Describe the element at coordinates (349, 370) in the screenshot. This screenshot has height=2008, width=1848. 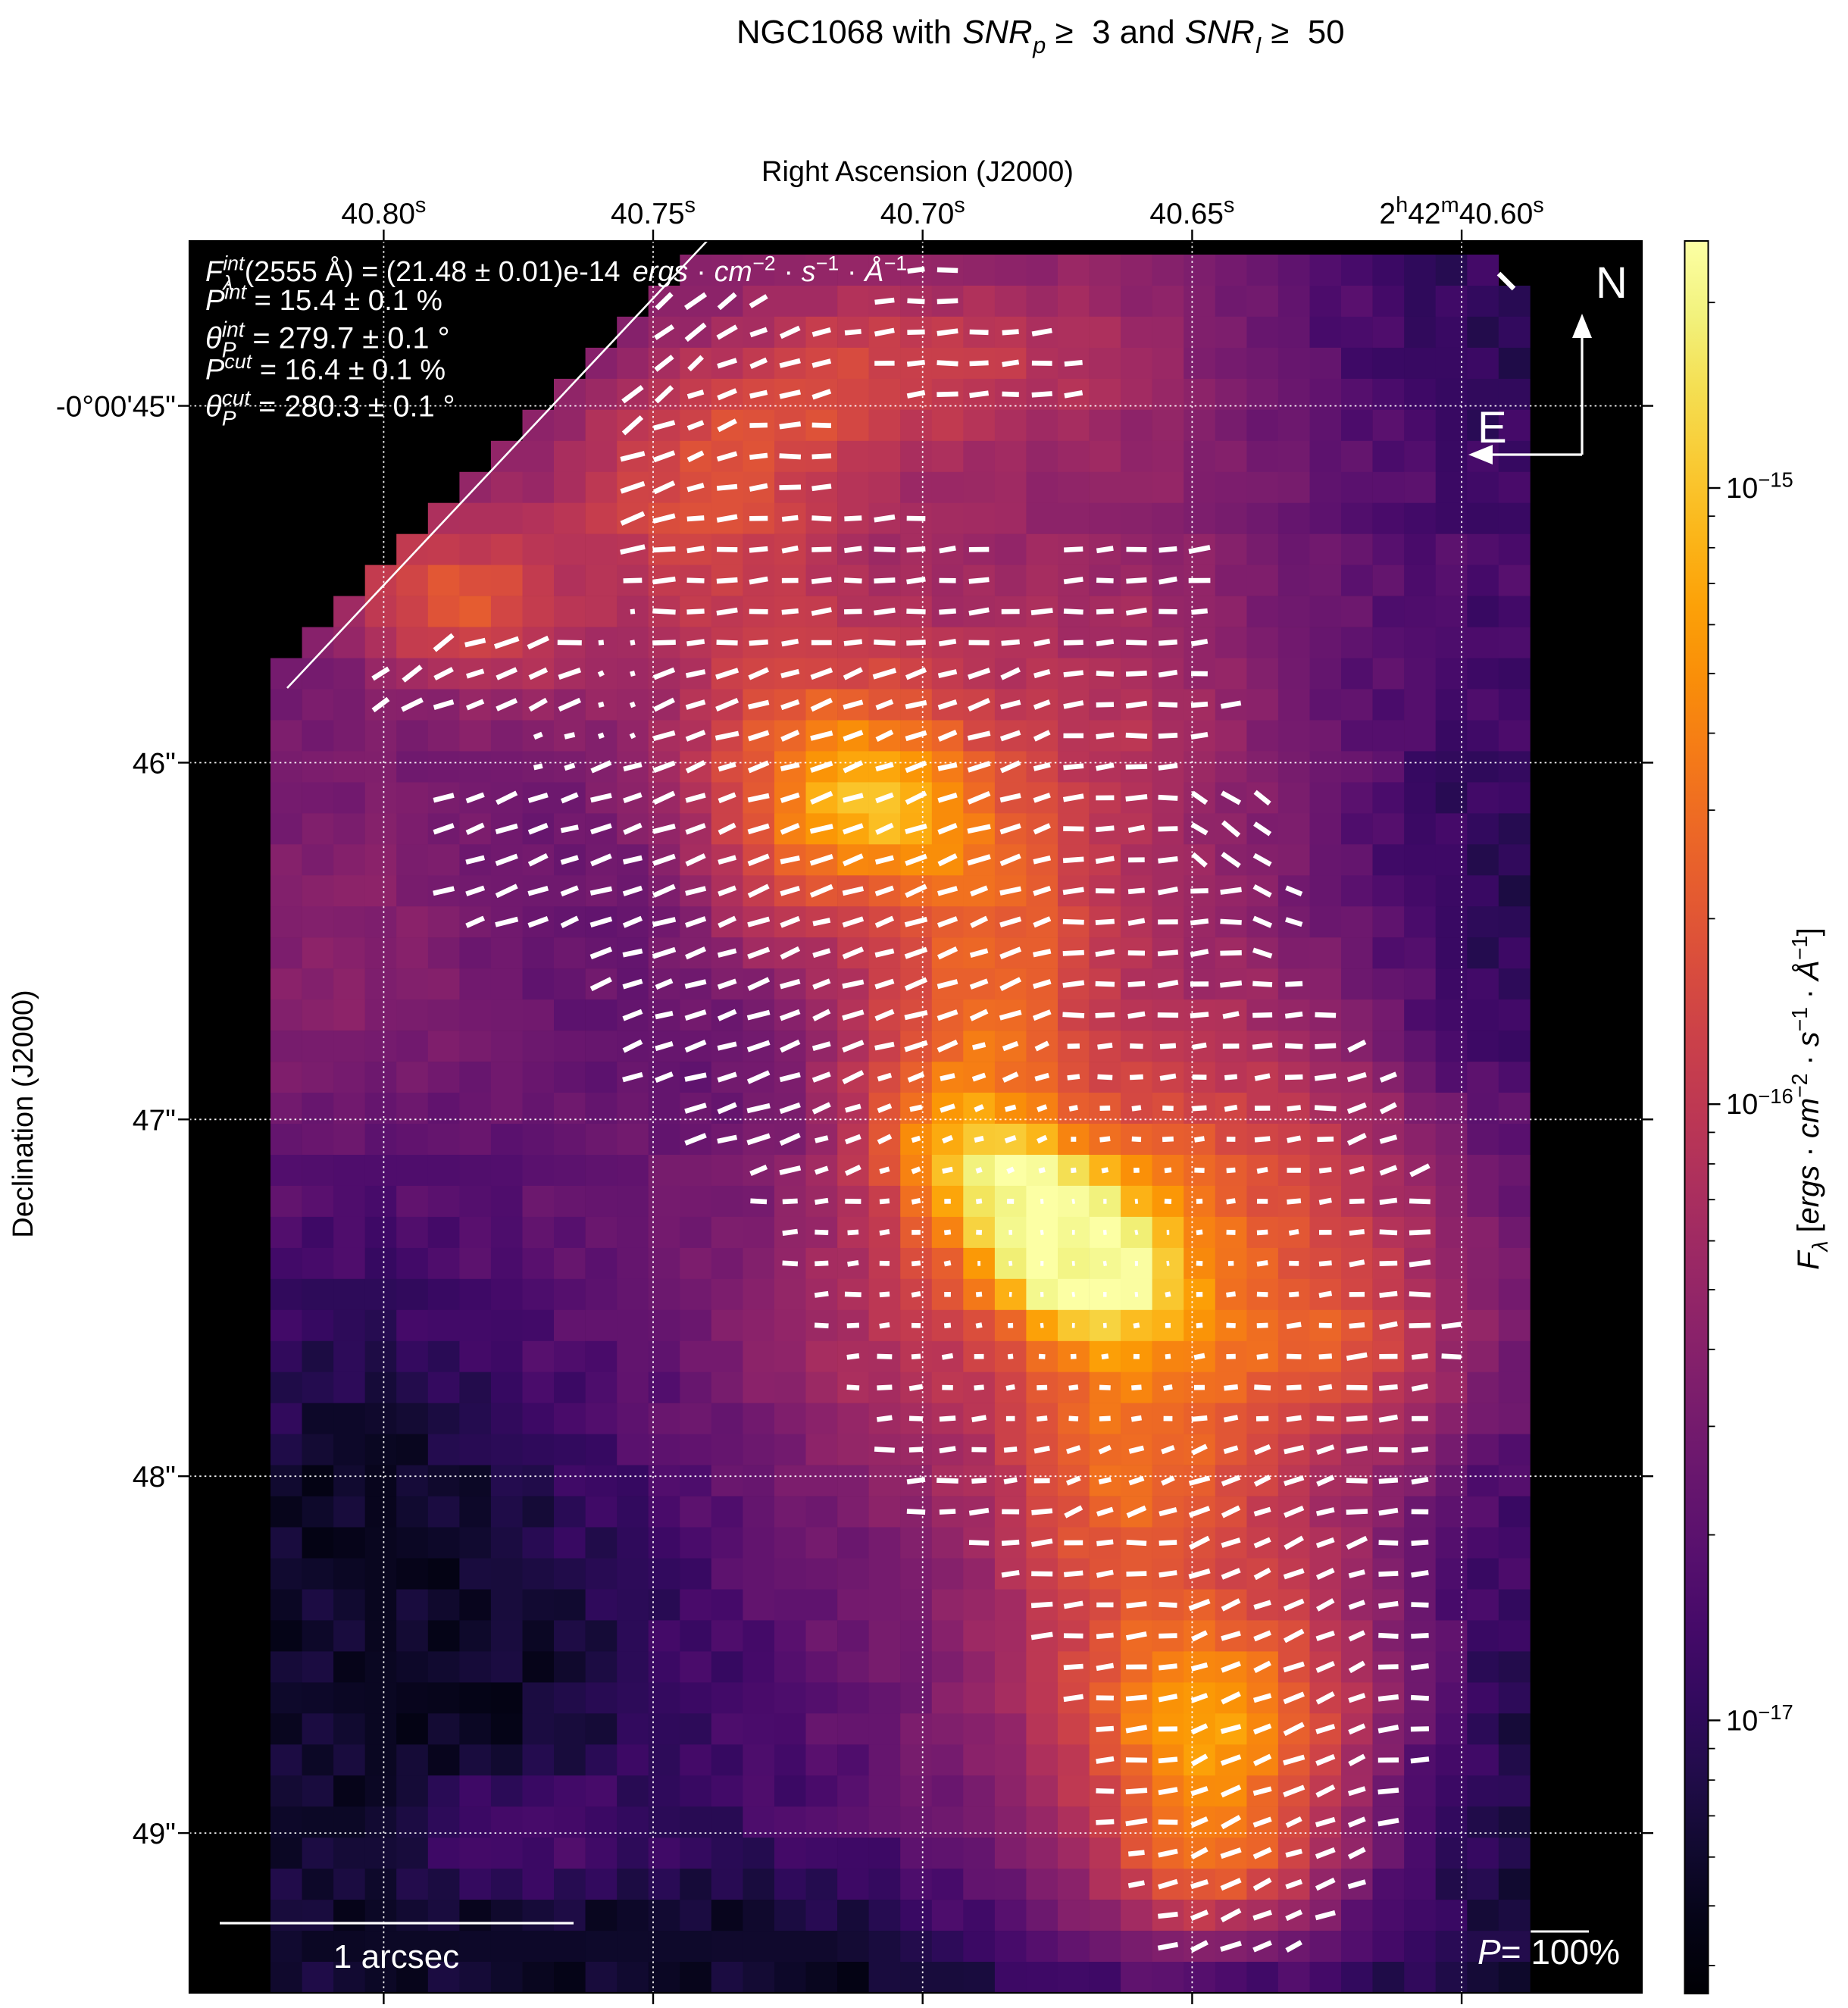
I see `svg-text: = 16.4 ± 0.1 %` at that location.